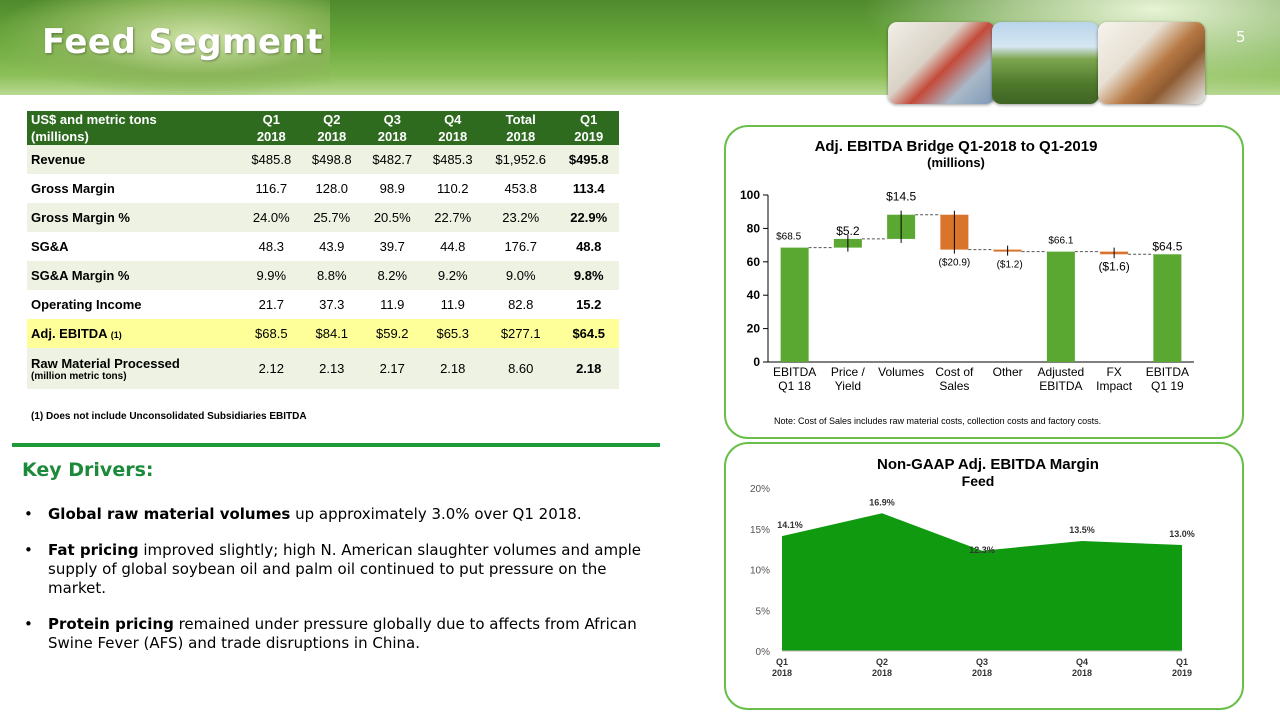  Describe the element at coordinates (182, 42) in the screenshot. I see `page-title: Feed Segment` at that location.